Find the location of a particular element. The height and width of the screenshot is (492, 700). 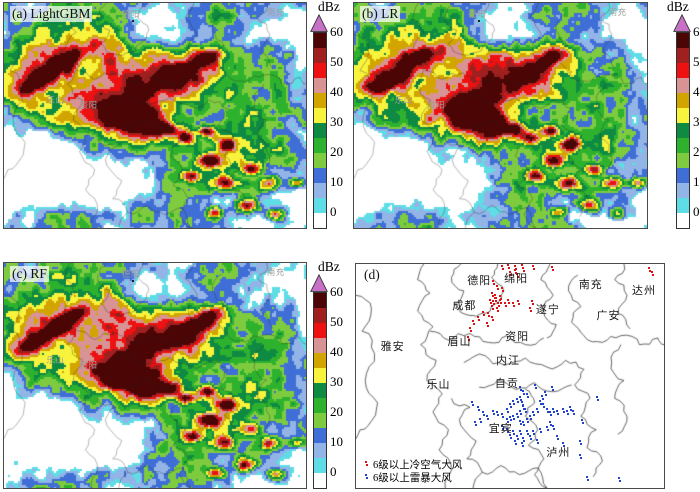

radar-city-label: 资阳 is located at coordinates (88, 105).